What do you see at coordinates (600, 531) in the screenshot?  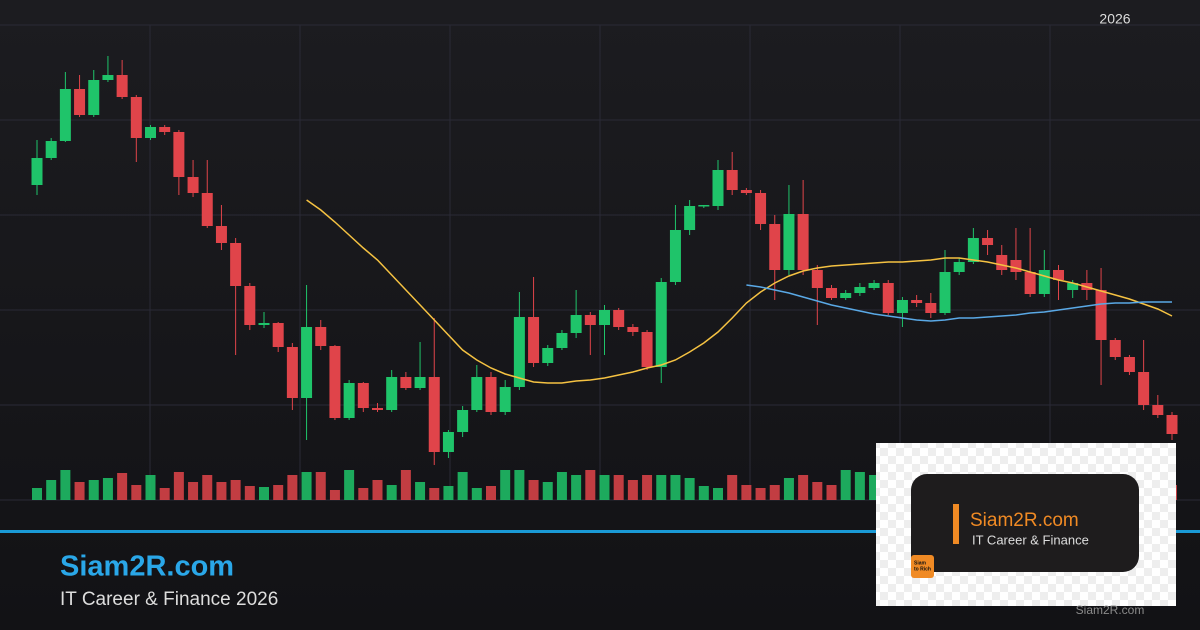 I see `divider` at bounding box center [600, 531].